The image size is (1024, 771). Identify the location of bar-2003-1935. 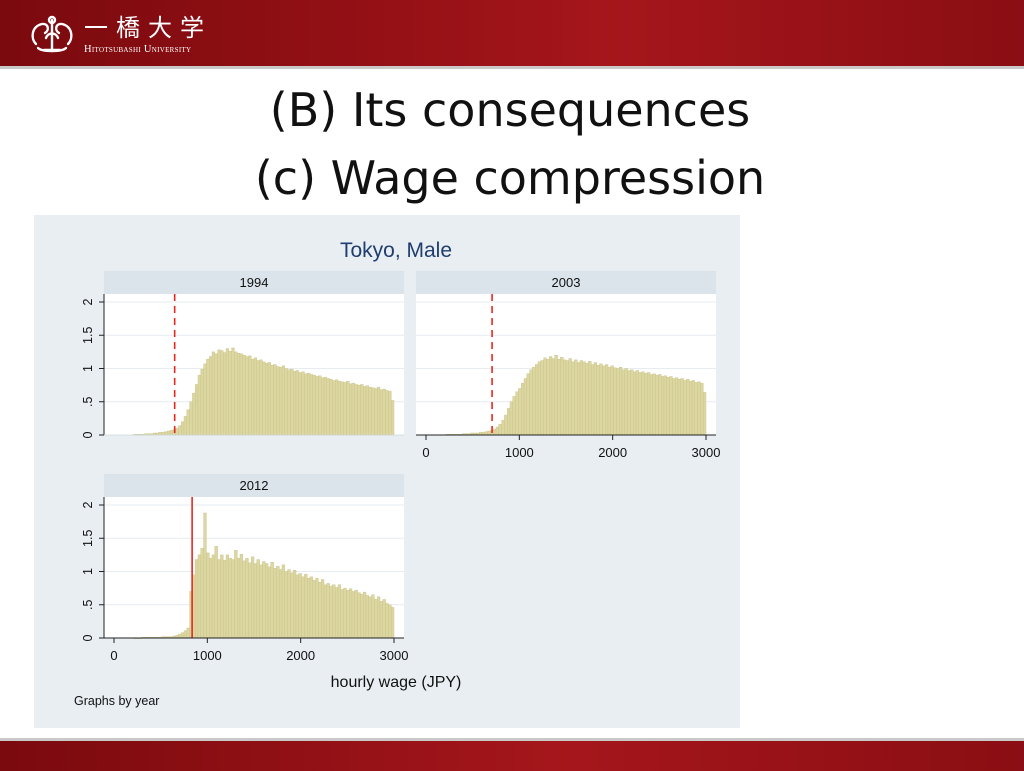
(607, 400).